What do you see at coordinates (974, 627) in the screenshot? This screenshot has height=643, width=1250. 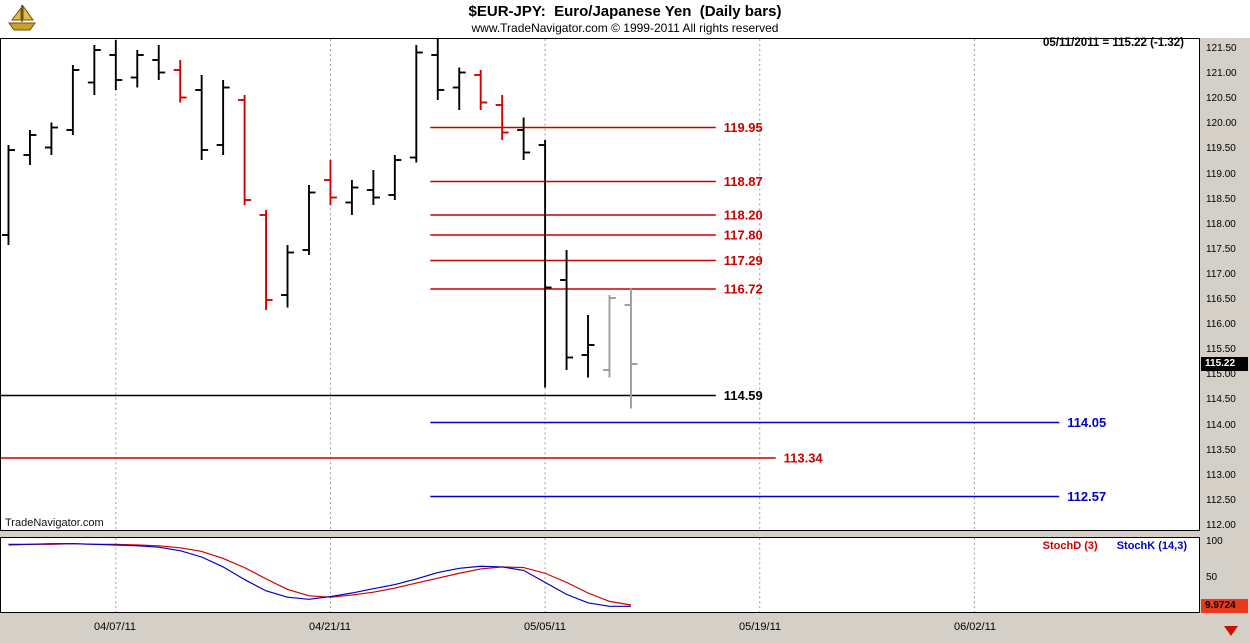 I see `x-axis-date-label: 06/02/11` at bounding box center [974, 627].